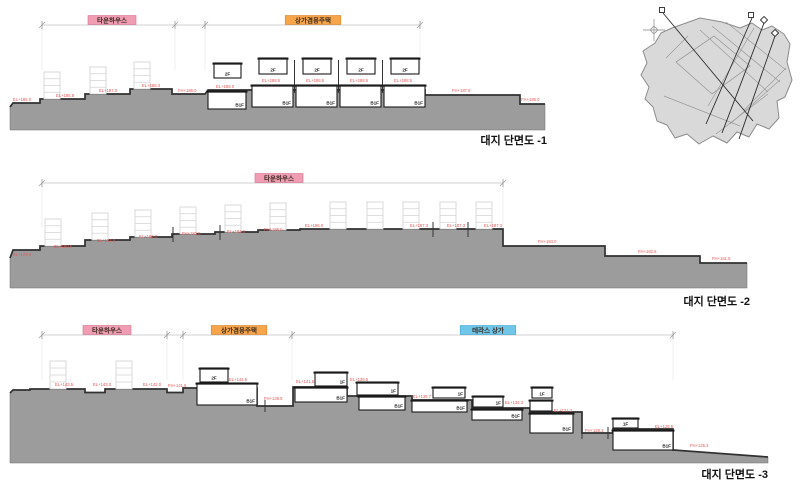 The height and width of the screenshot is (489, 800). What do you see at coordinates (102, 384) in the screenshot?
I see `elevation-label: EL+143.0` at bounding box center [102, 384].